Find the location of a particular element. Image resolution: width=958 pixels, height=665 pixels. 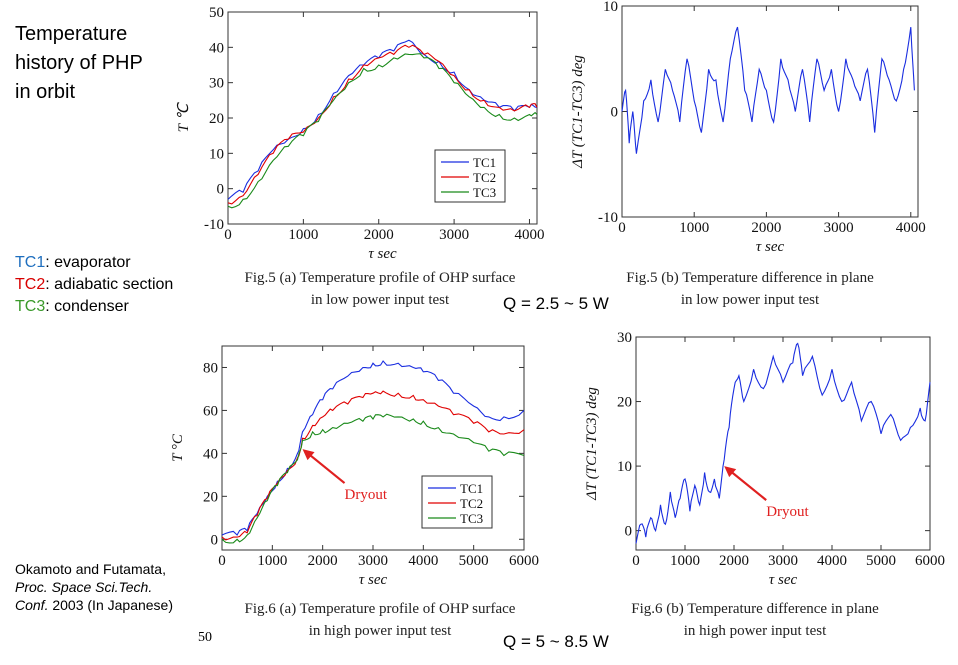

fig5b-ytick-label: 0 is located at coordinates (615, 113).